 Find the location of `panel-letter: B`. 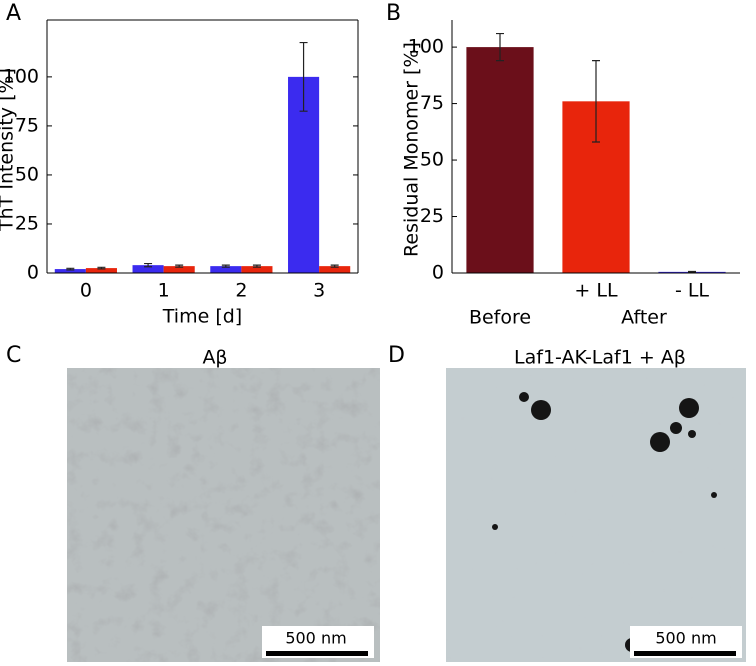

panel-letter: B is located at coordinates (393, 13).